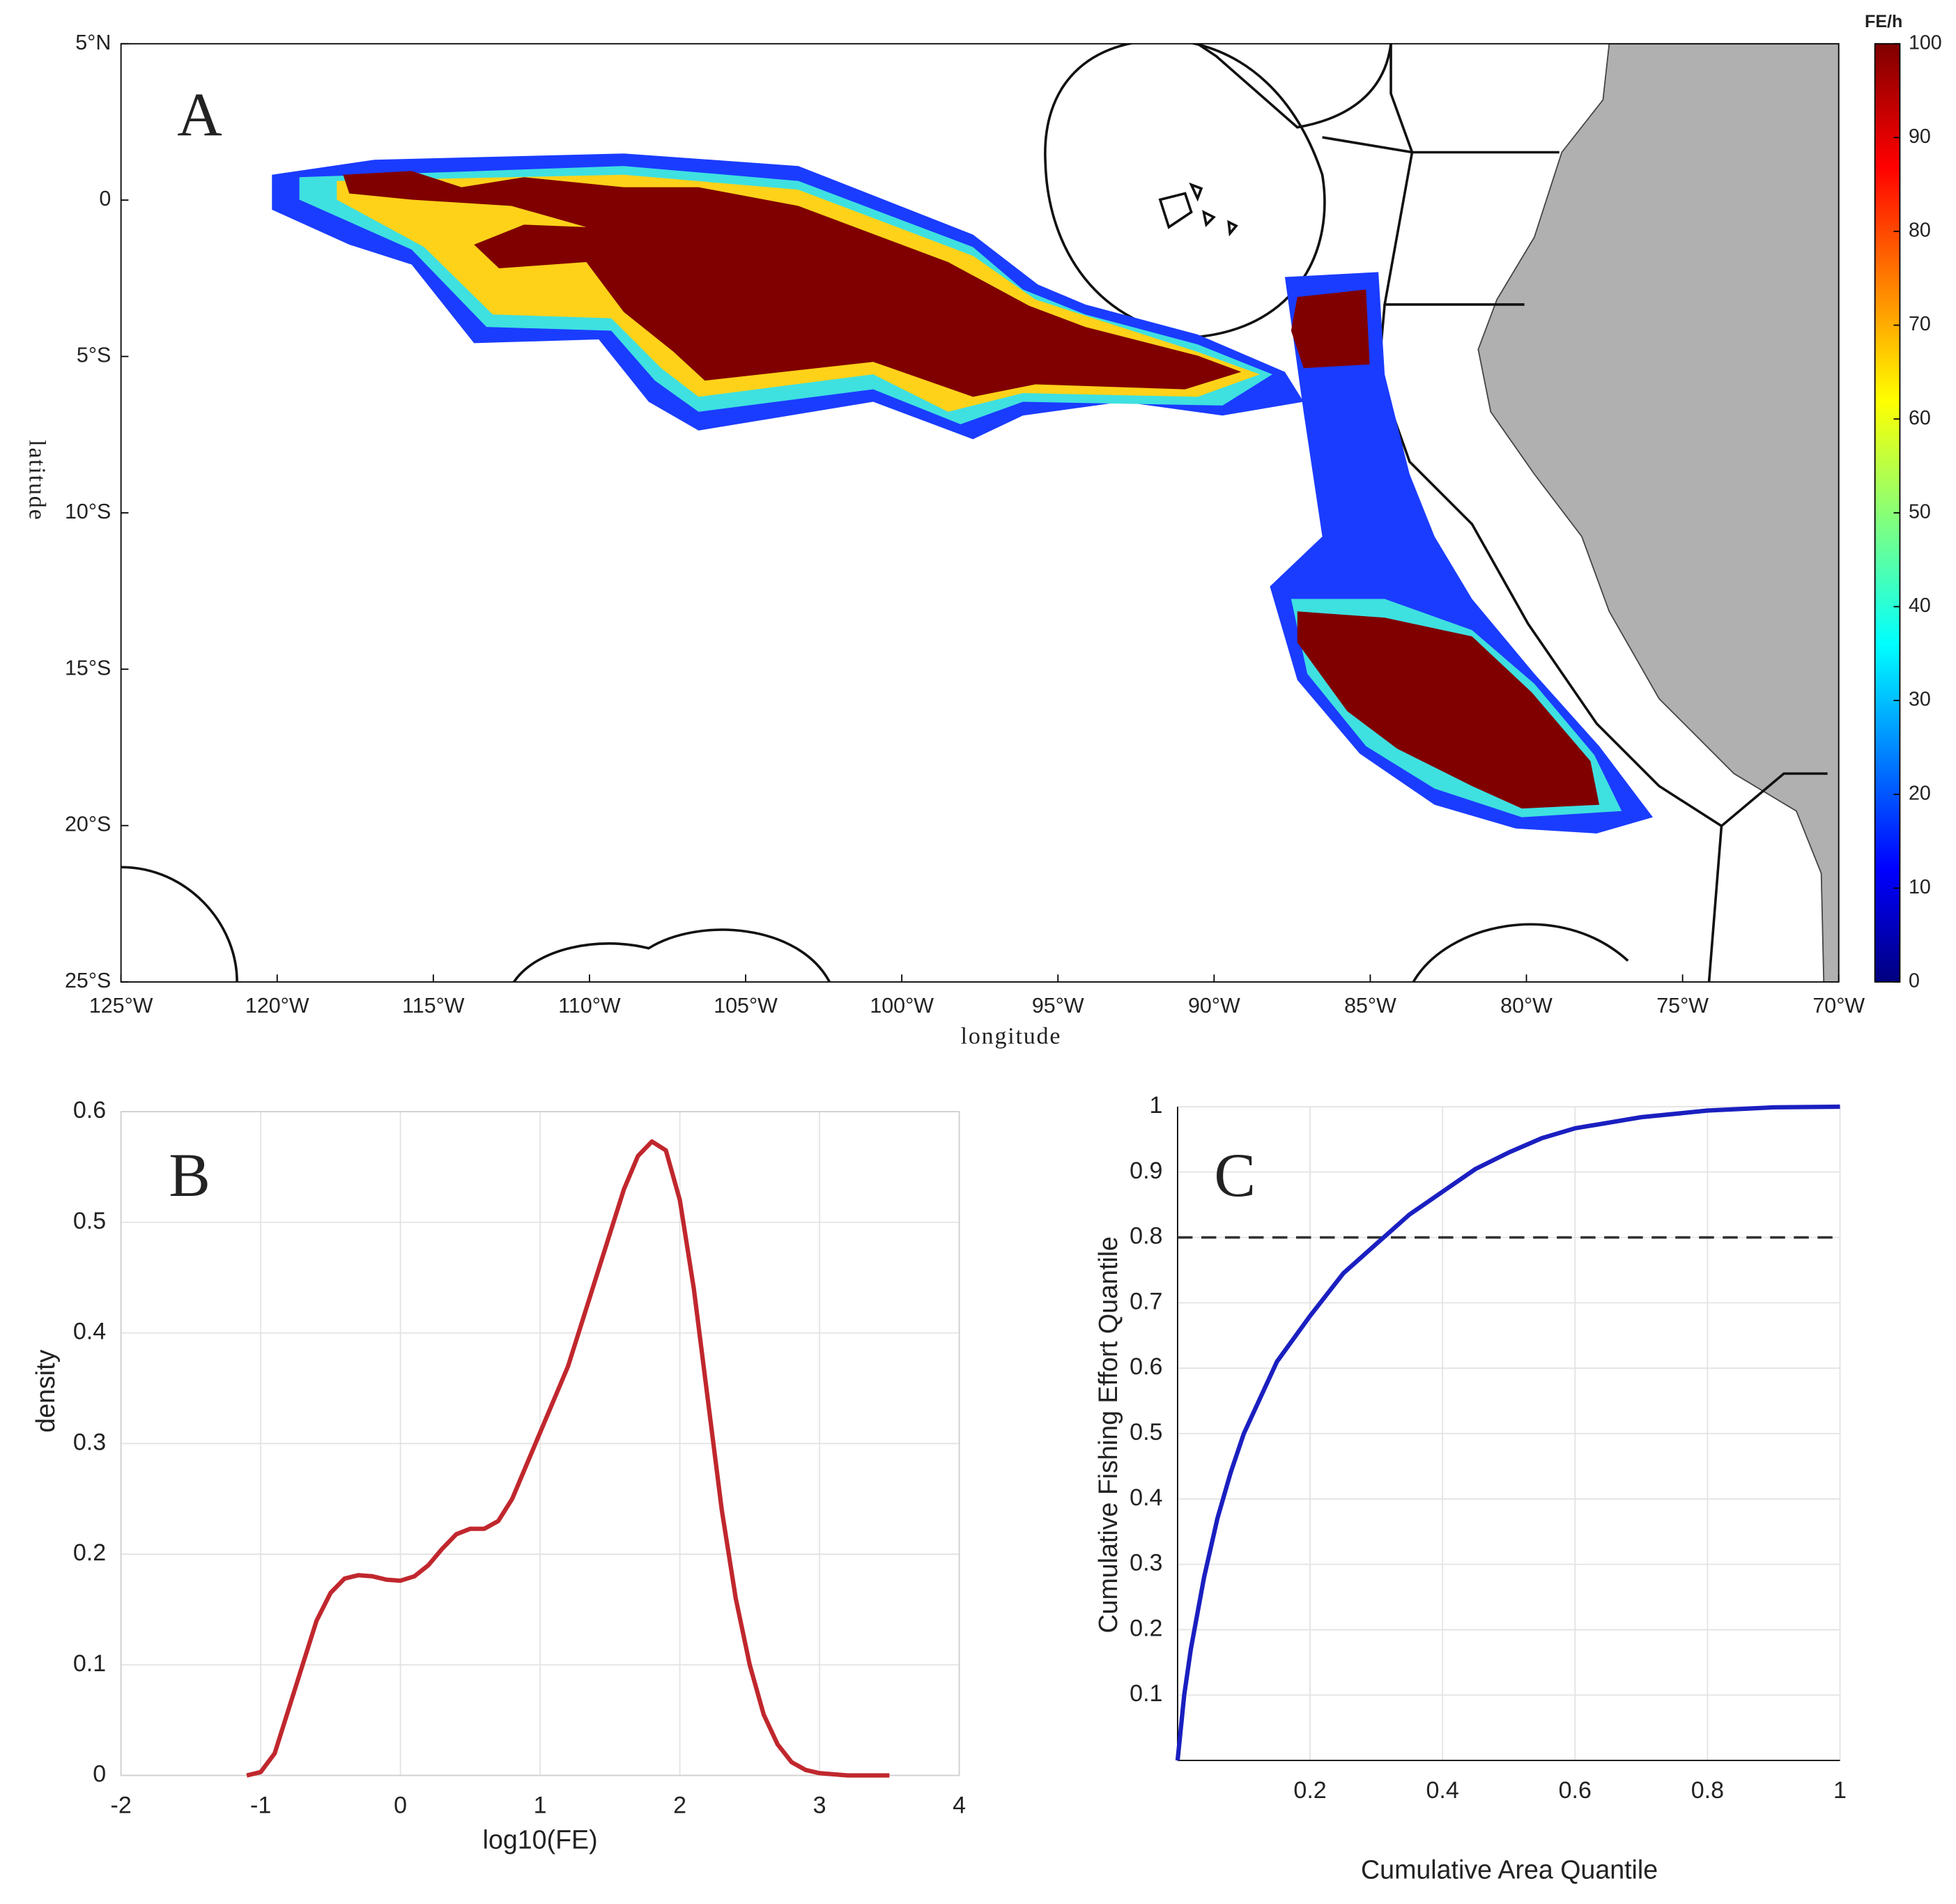 The height and width of the screenshot is (1904, 1956). I want to click on y-tick-label: 0.8, so click(1146, 1236).